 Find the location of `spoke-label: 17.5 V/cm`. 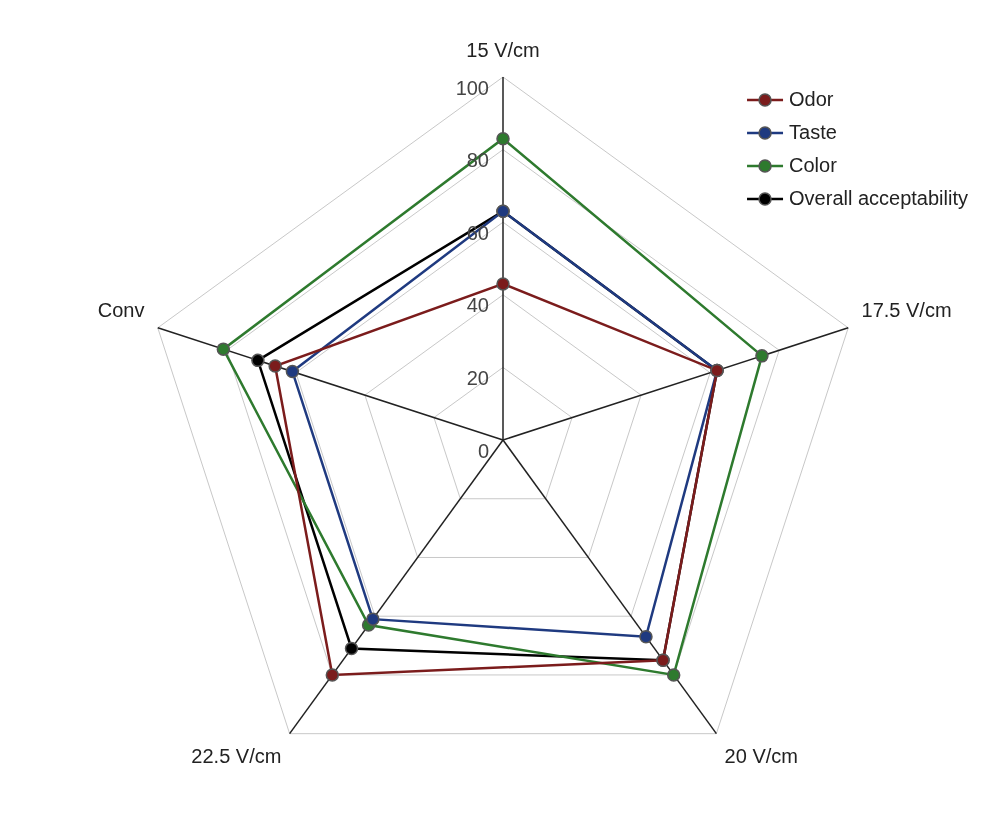

spoke-label: 17.5 V/cm is located at coordinates (906, 310).